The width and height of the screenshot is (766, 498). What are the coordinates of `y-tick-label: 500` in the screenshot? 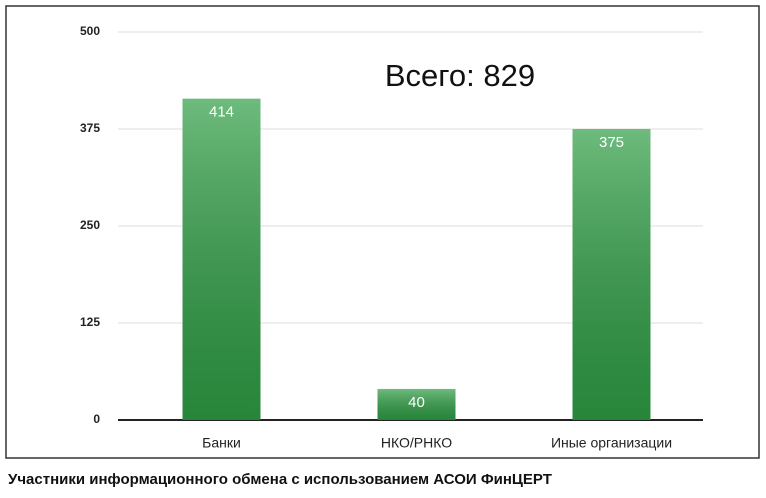 It's located at (90, 31).